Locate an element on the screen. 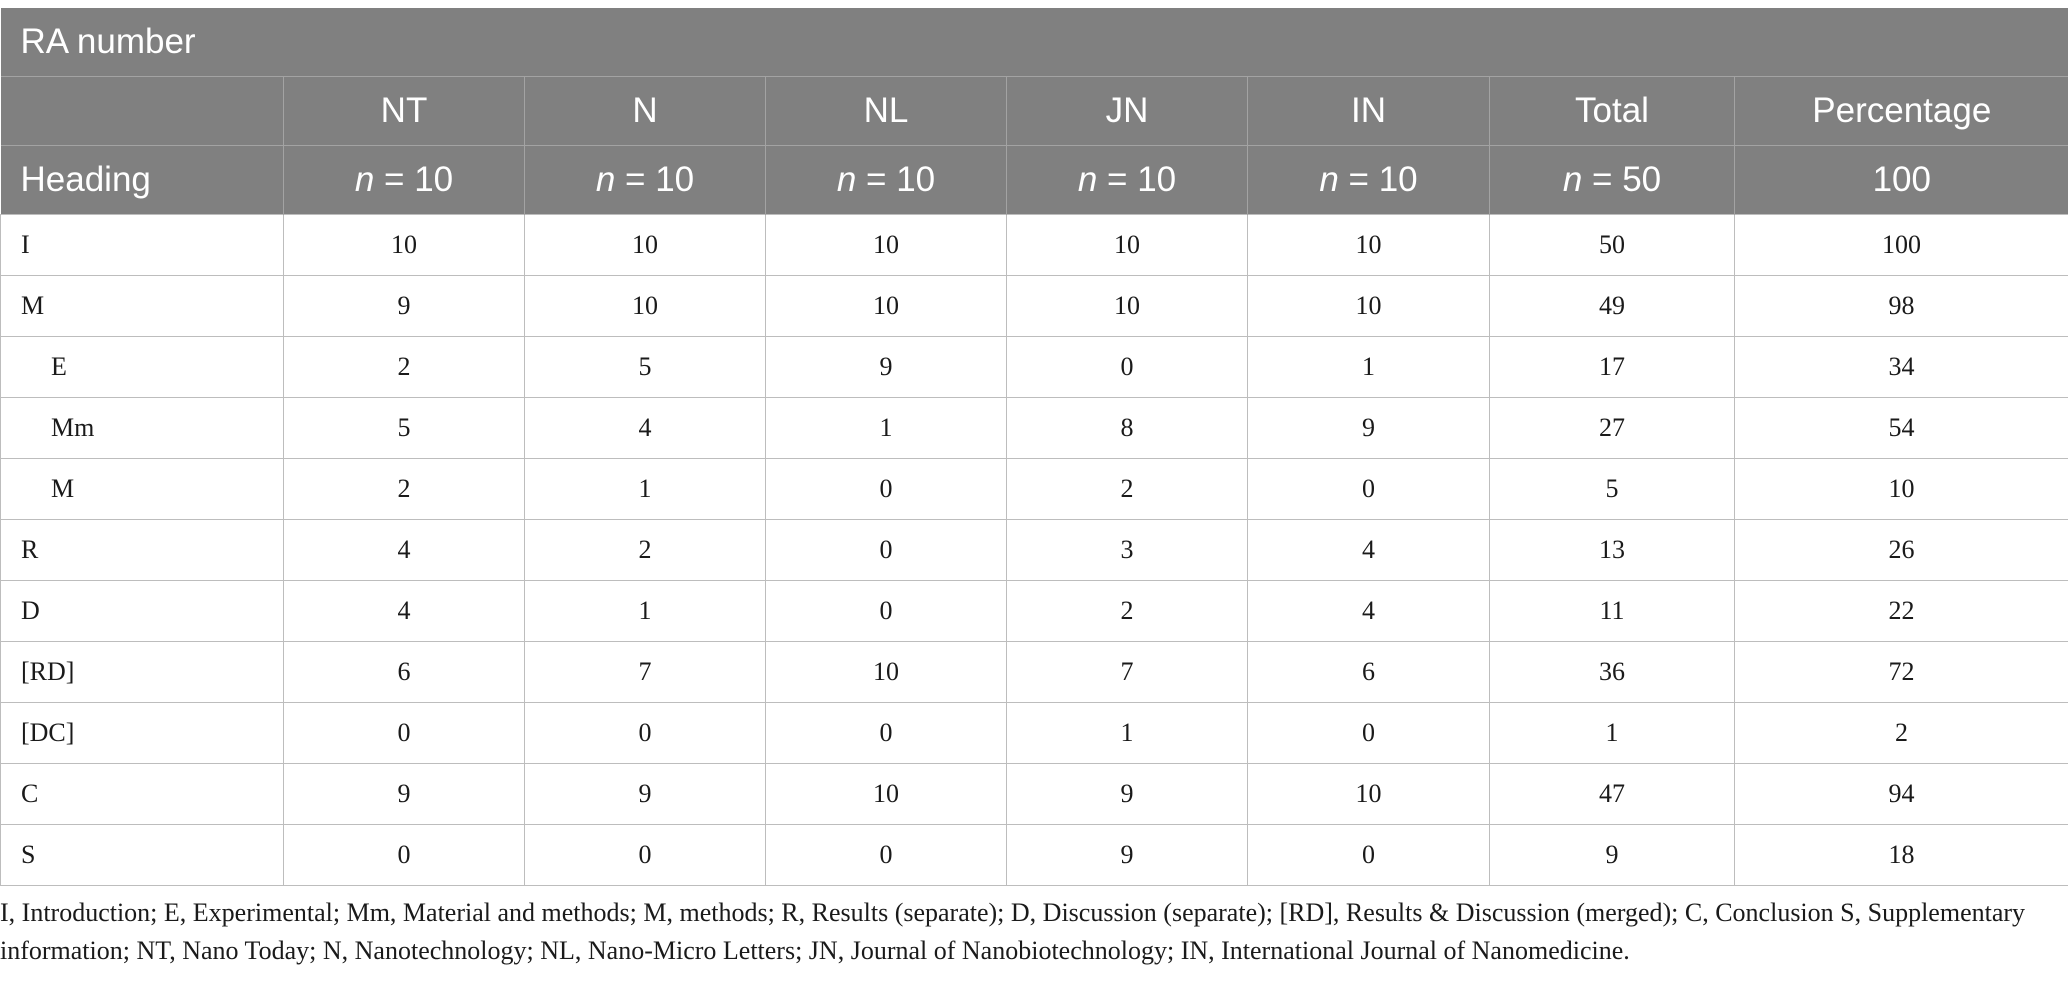 The image size is (2068, 983). table-cell: 94 is located at coordinates (1900, 794).